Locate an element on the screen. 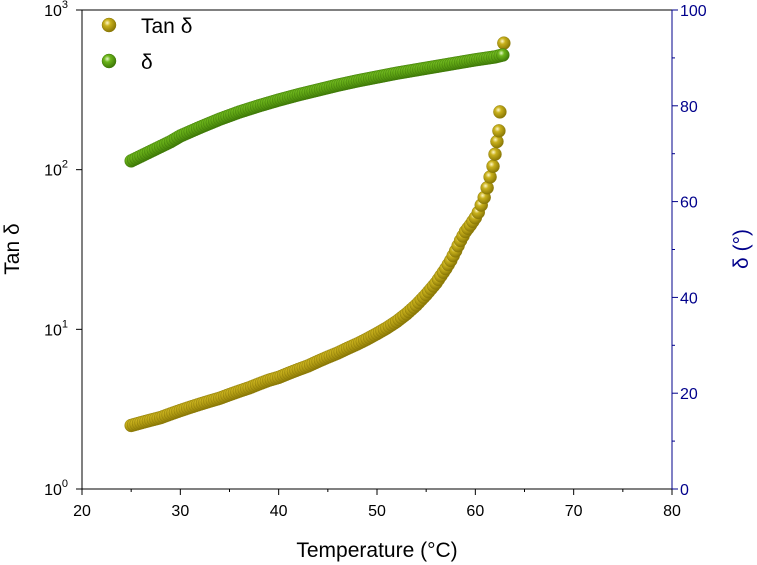 Image resolution: width=757 pixels, height=565 pixels. x-tick-label-6: 80 is located at coordinates (672, 511).